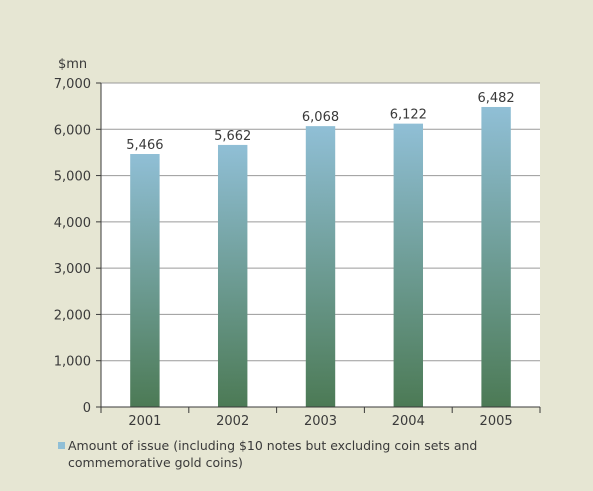  Describe the element at coordinates (72, 362) in the screenshot. I see `y-tick-label: 1,000` at that location.